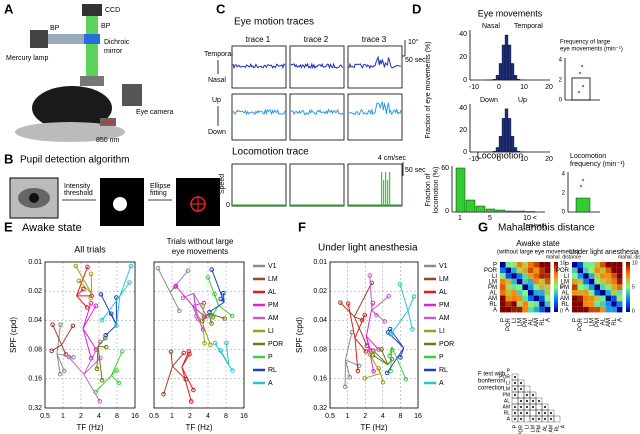 This screenshot has height=434, width=640. Describe the element at coordinates (45, 416) in the screenshot. I see `tick-label: 0.5` at that location.